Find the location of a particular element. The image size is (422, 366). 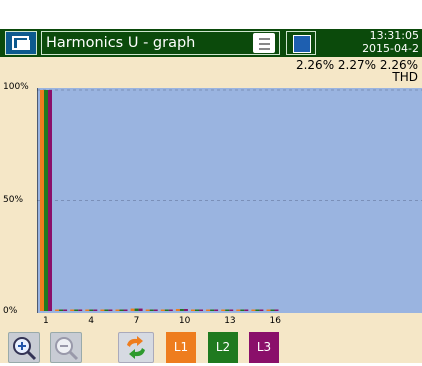

zoom-out-button is located at coordinates (66, 347).